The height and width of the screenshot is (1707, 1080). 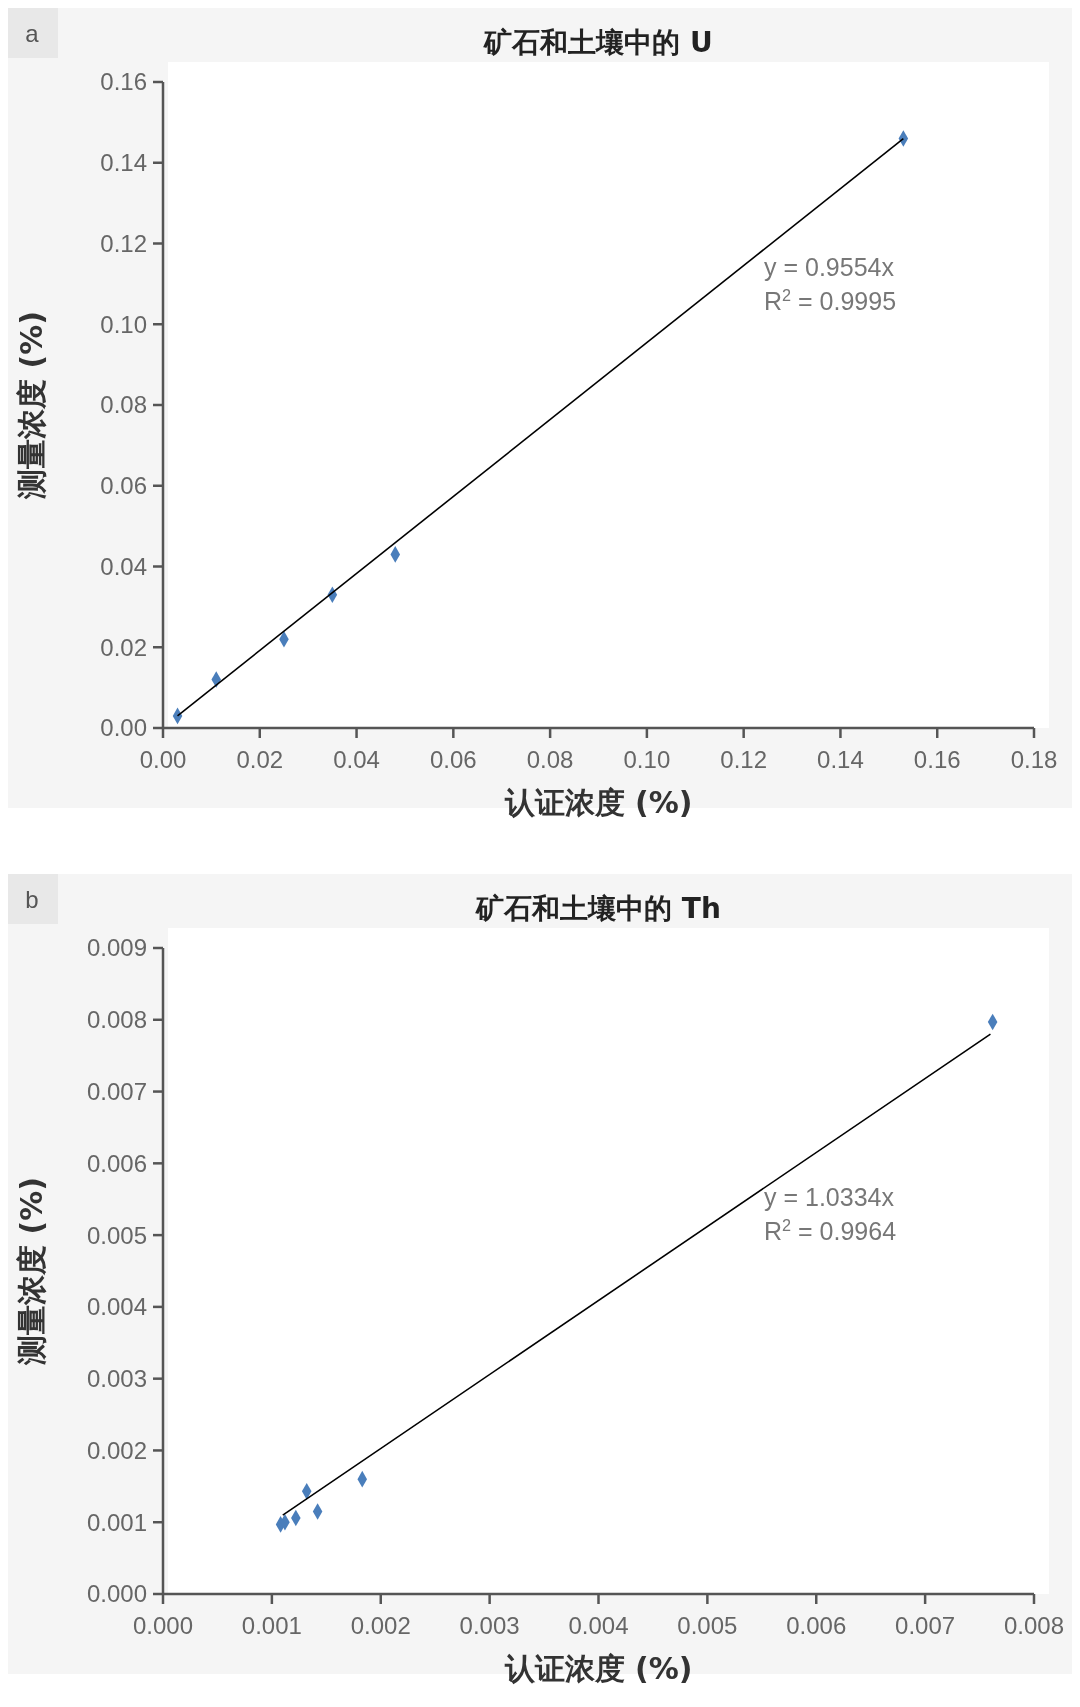 What do you see at coordinates (116, 1020) in the screenshot?
I see `y-tick-label: 0.008` at bounding box center [116, 1020].